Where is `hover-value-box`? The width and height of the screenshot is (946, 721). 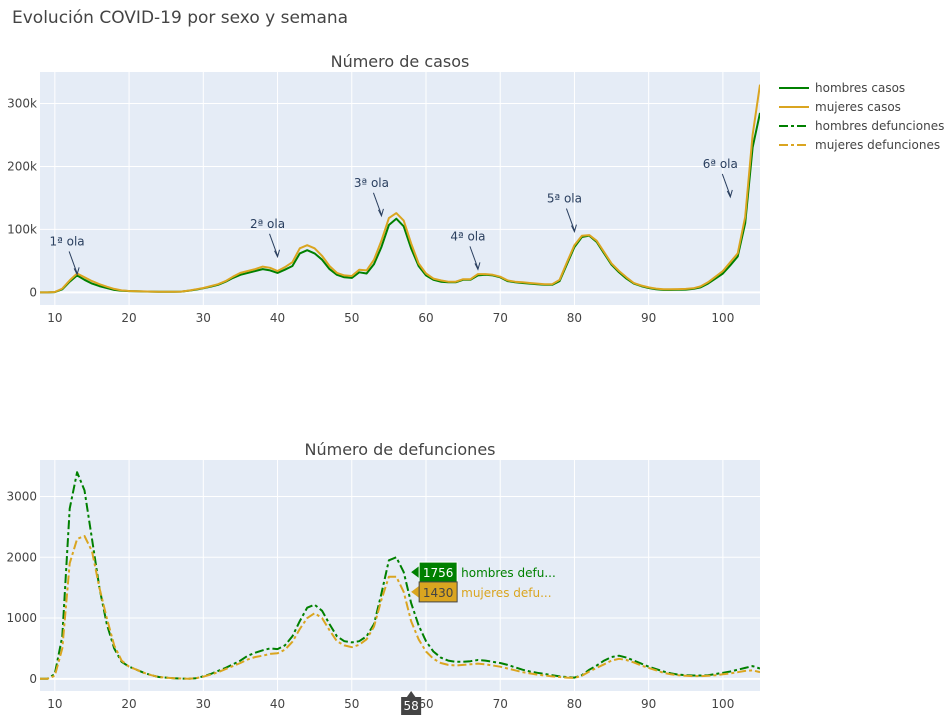
hover-value-box is located at coordinates (438, 592).